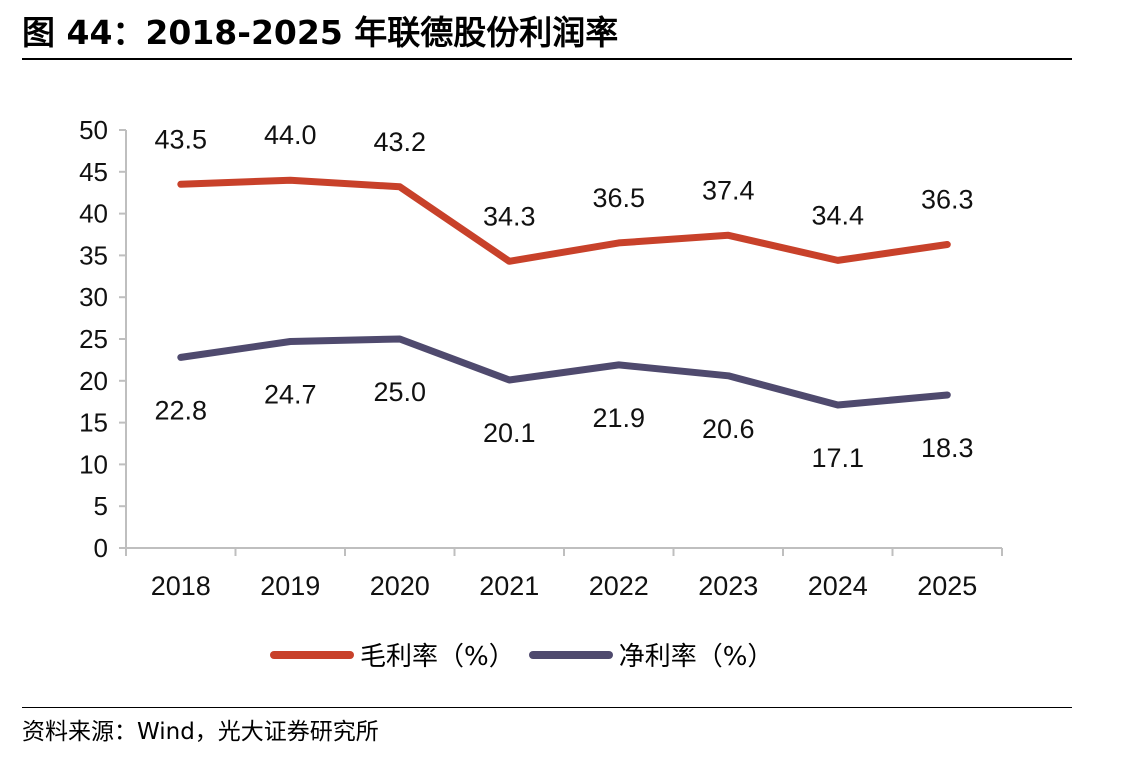 The width and height of the screenshot is (1143, 757). What do you see at coordinates (400, 586) in the screenshot?
I see `x-tick-label: 2020` at bounding box center [400, 586].